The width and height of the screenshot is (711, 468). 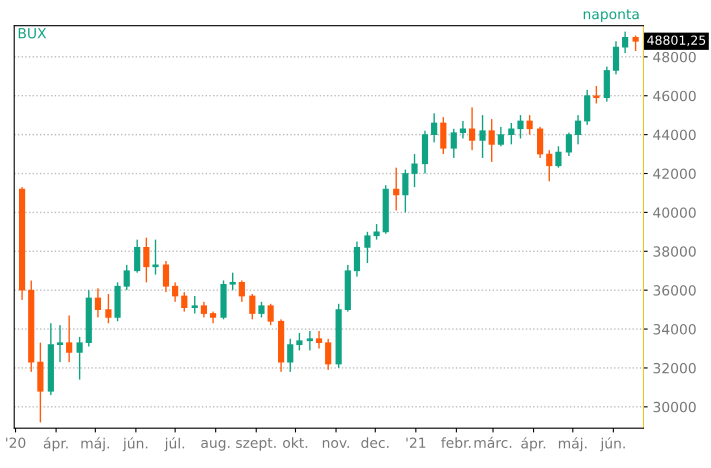 I want to click on y-tick-label: 36000, so click(x=675, y=290).